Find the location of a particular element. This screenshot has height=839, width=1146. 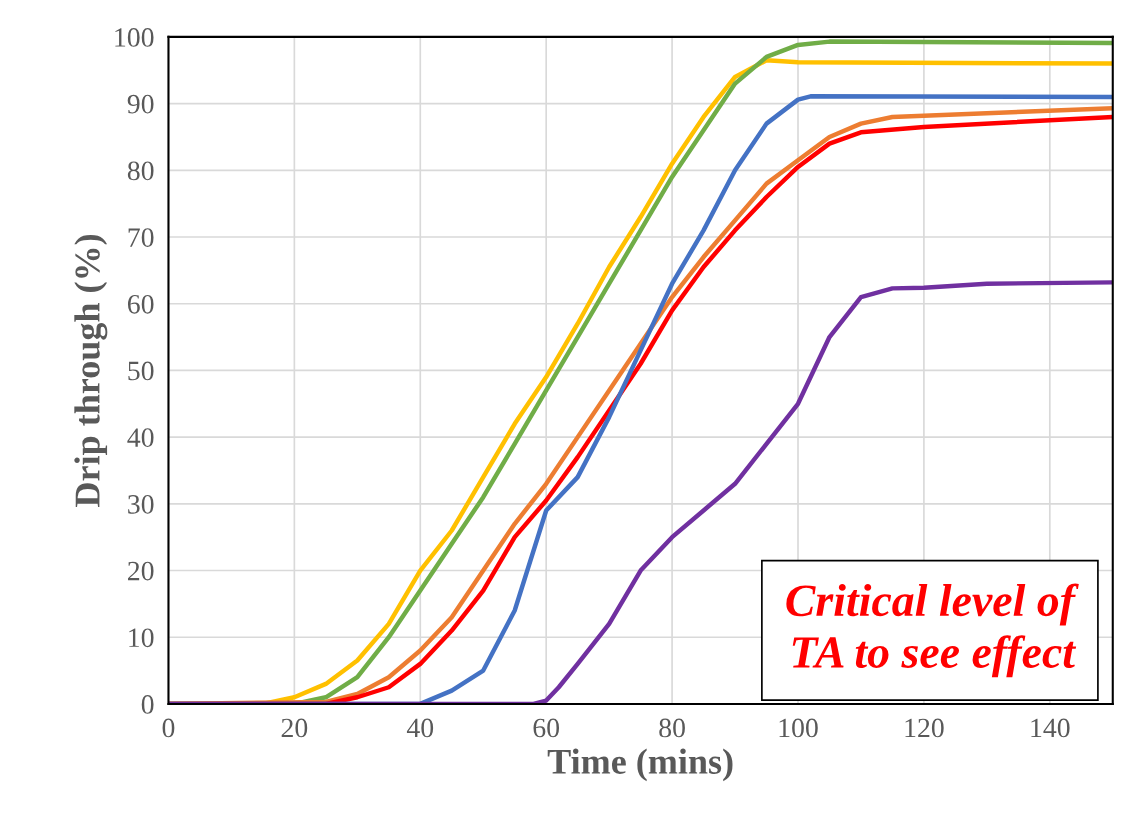

y-tick-label: 30 is located at coordinates (141, 504).